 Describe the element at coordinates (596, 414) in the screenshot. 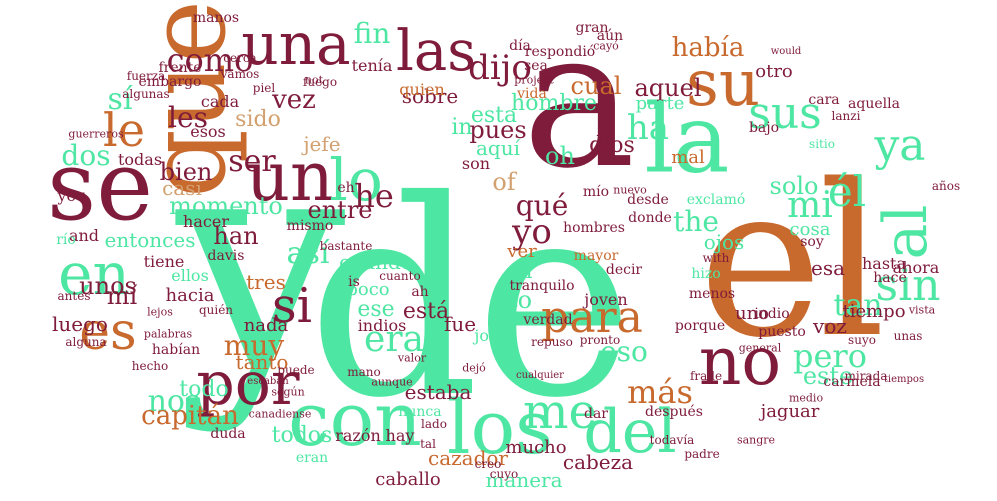

I see `word-dar: dar` at that location.